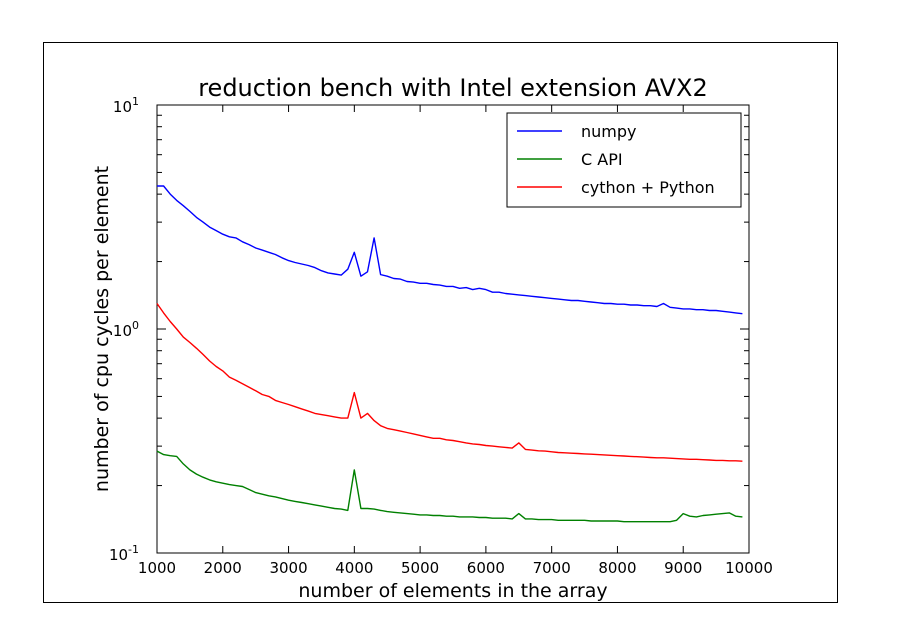 Image resolution: width=906 pixels, height=640 pixels. What do you see at coordinates (609, 131) in the screenshot?
I see `legend-label: numpy` at bounding box center [609, 131].